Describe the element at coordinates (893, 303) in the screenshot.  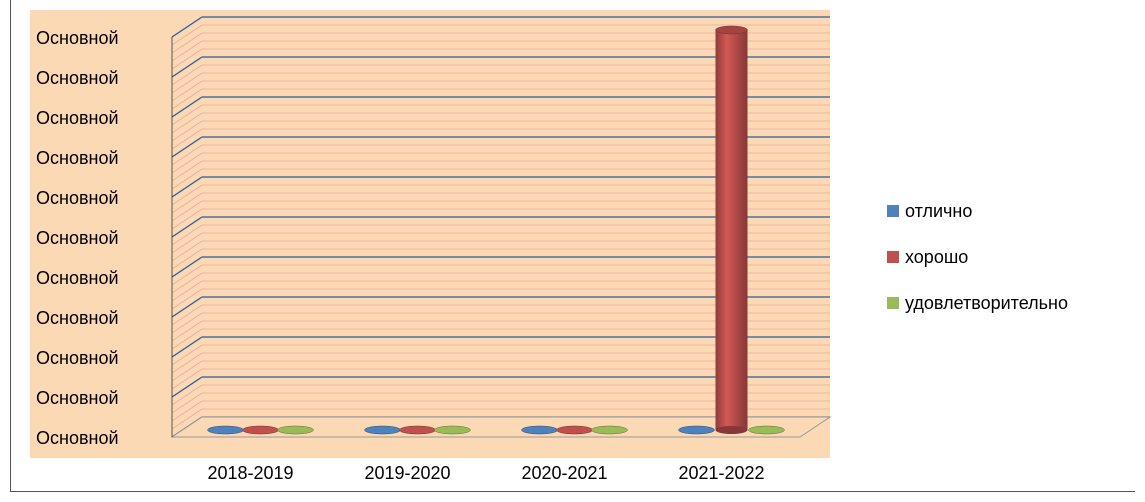
I see `legend-swatch-satisfactory` at that location.